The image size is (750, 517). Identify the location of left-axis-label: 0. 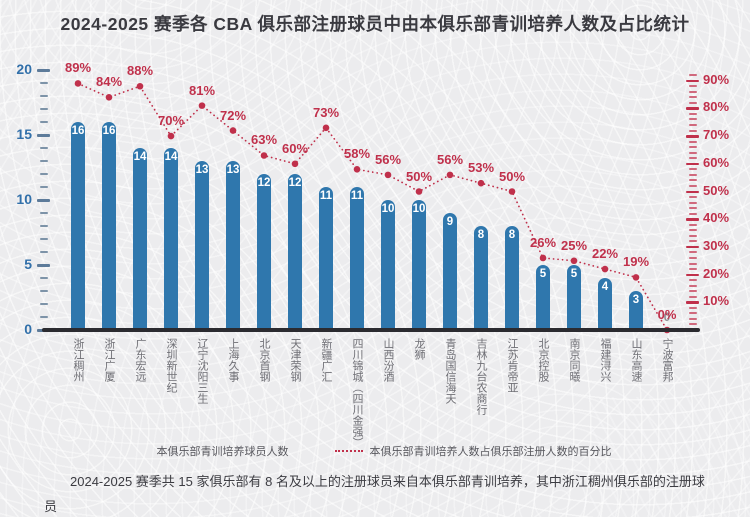
(28, 329).